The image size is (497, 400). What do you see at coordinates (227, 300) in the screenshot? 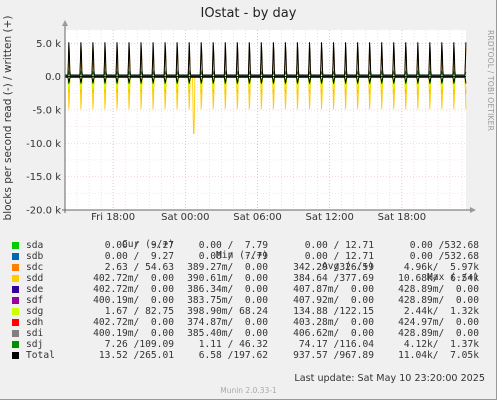
I see `legend-min: 383.75m/ 0.00` at bounding box center [227, 300].